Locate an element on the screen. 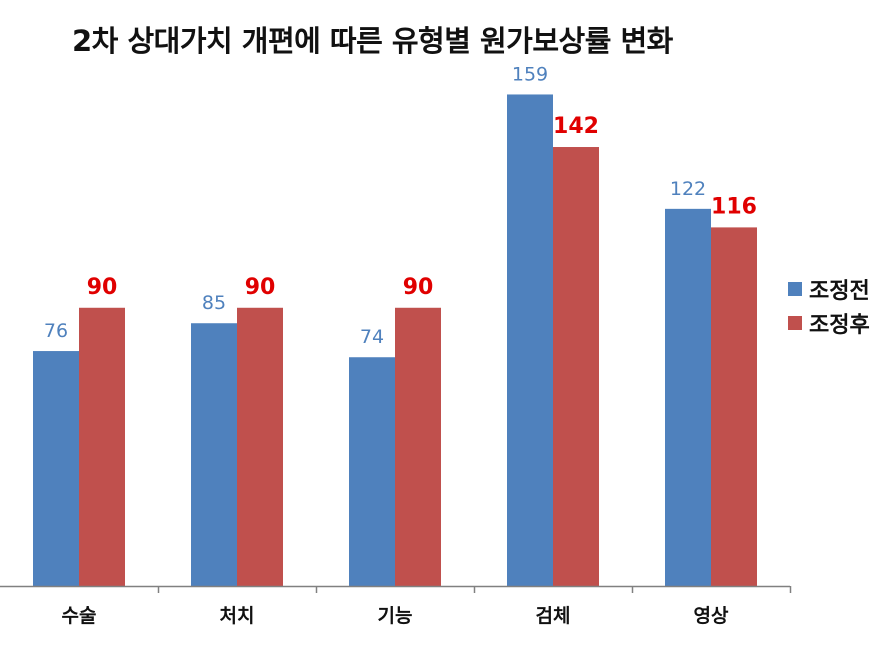  bar-처치-조정전 is located at coordinates (214, 454).